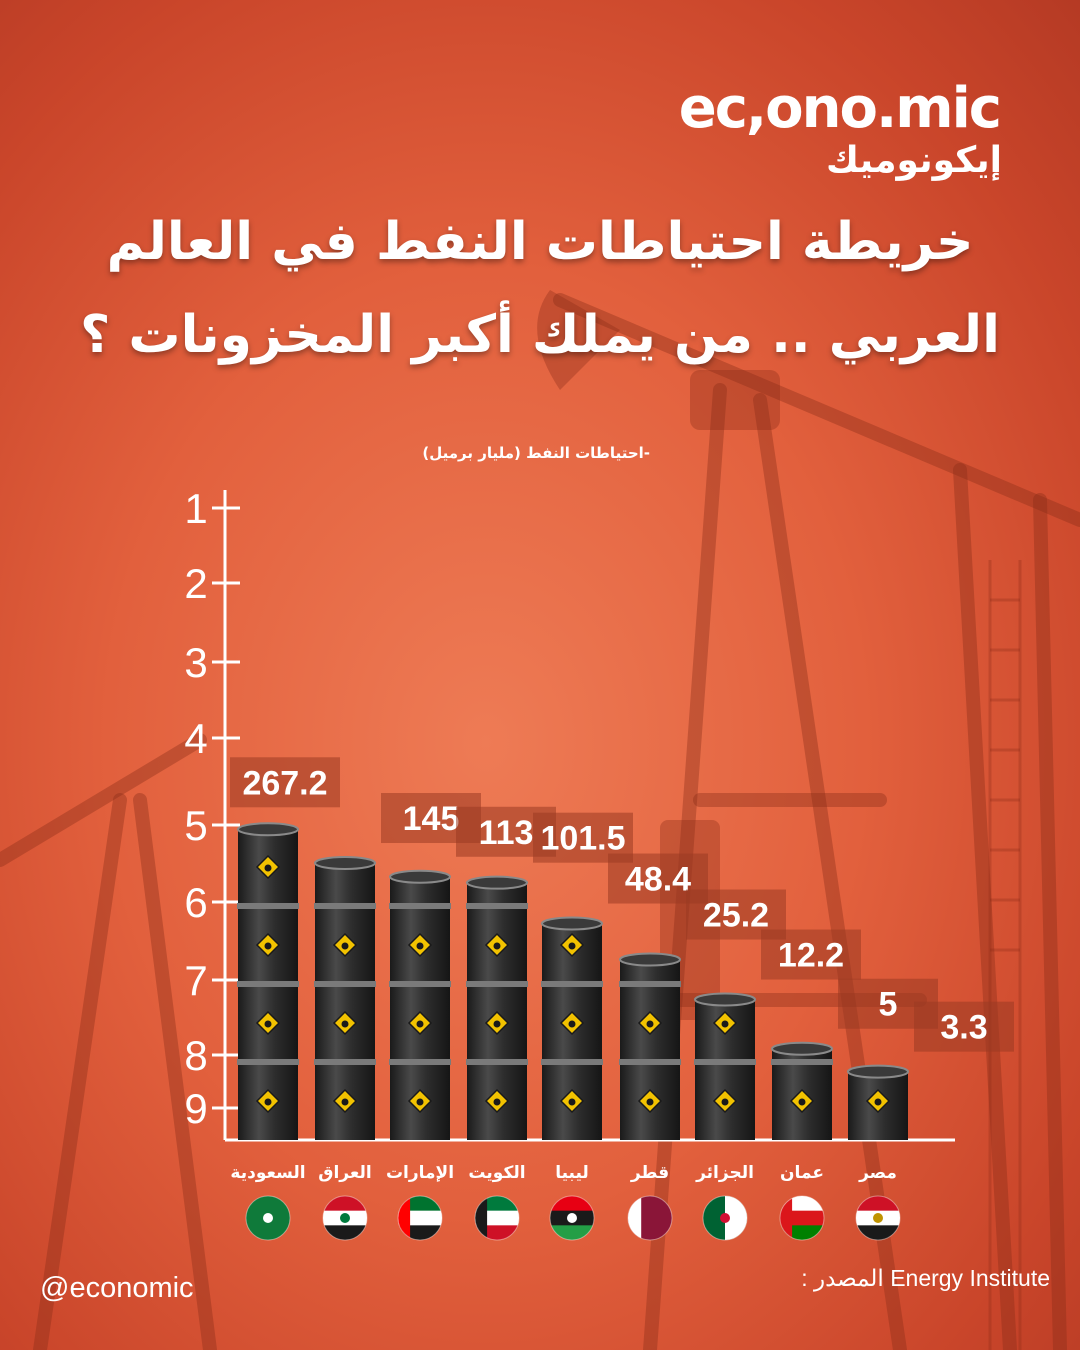 Image resolution: width=1080 pixels, height=1350 pixels. What do you see at coordinates (195, 662) in the screenshot?
I see `y-tick-label: 3` at bounding box center [195, 662].